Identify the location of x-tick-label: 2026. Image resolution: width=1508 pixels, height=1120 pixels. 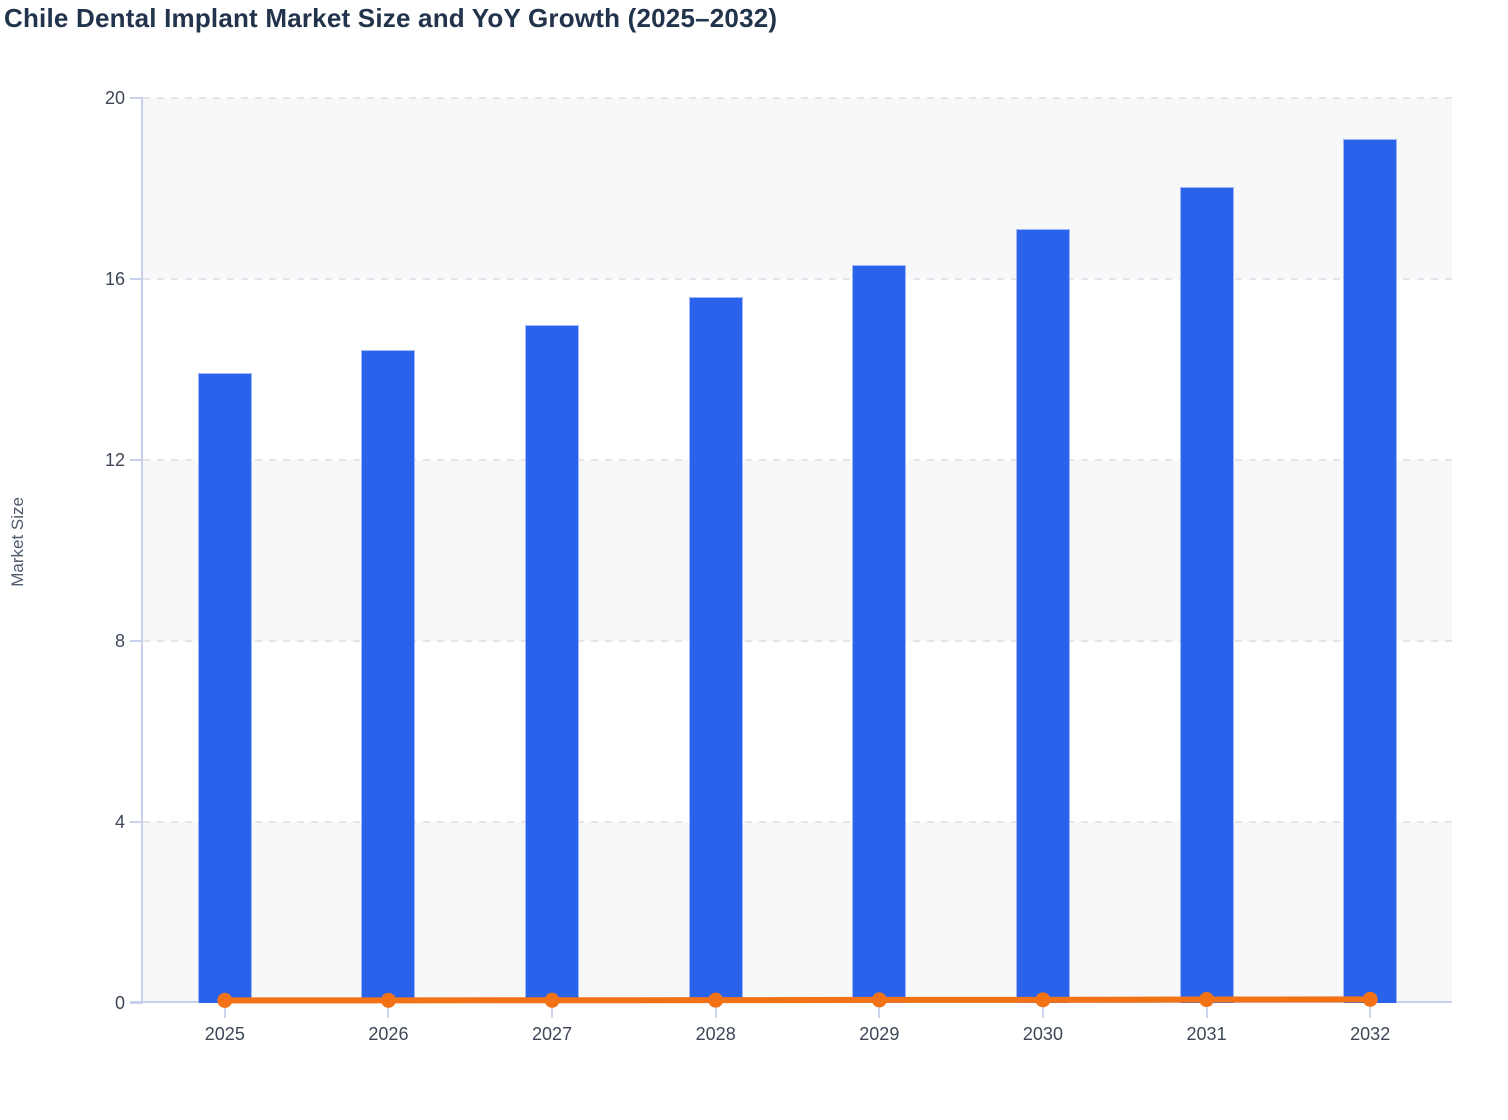
(388, 1034).